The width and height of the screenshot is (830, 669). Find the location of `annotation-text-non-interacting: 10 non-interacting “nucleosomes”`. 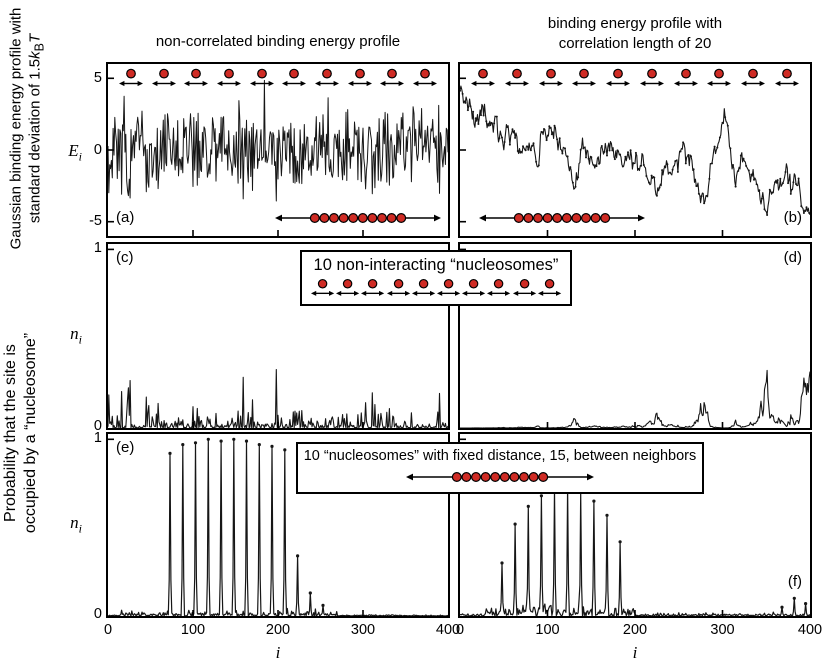

annotation-text-non-interacting: 10 non-interacting “nucleosomes” is located at coordinates (436, 265).